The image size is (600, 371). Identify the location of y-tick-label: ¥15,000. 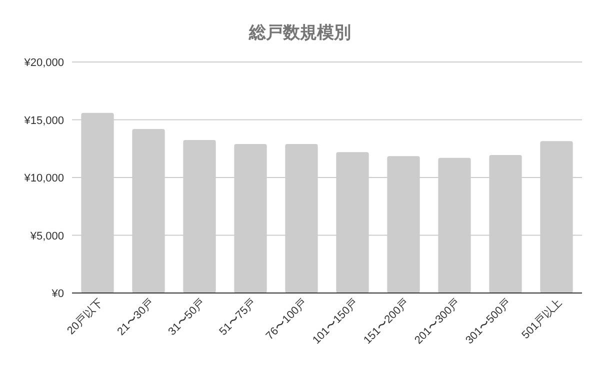
(43, 120).